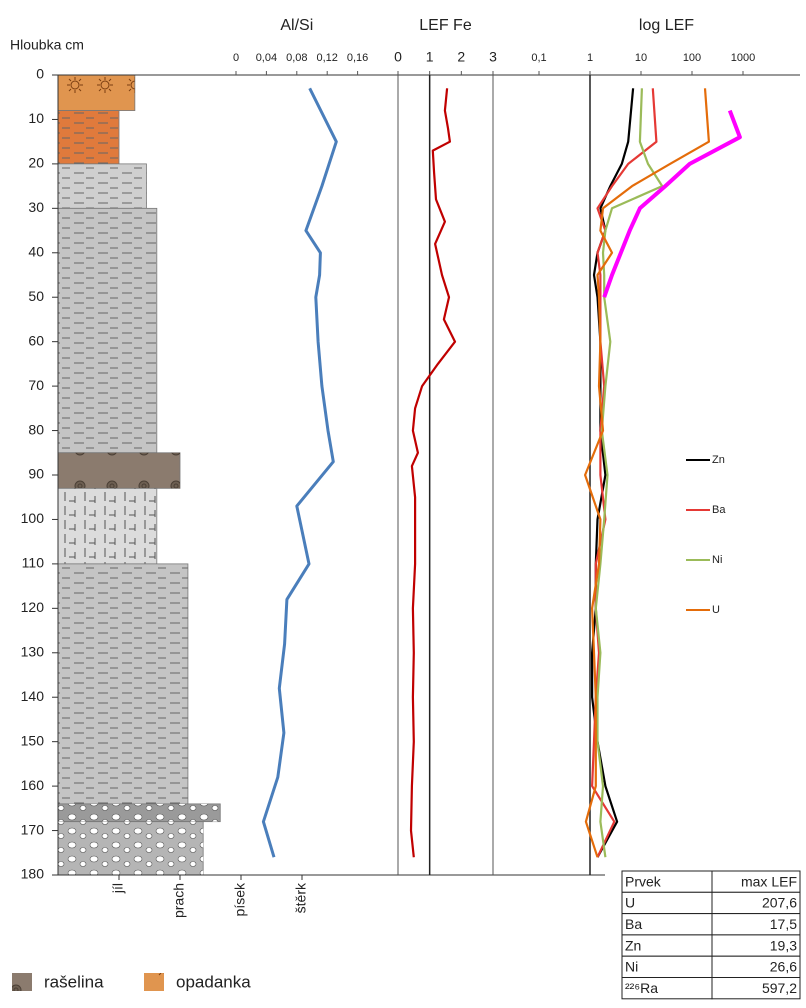 The height and width of the screenshot is (1008, 806). What do you see at coordinates (296, 58) in the screenshot?
I see `x-tick-label: 0,08` at bounding box center [296, 58].